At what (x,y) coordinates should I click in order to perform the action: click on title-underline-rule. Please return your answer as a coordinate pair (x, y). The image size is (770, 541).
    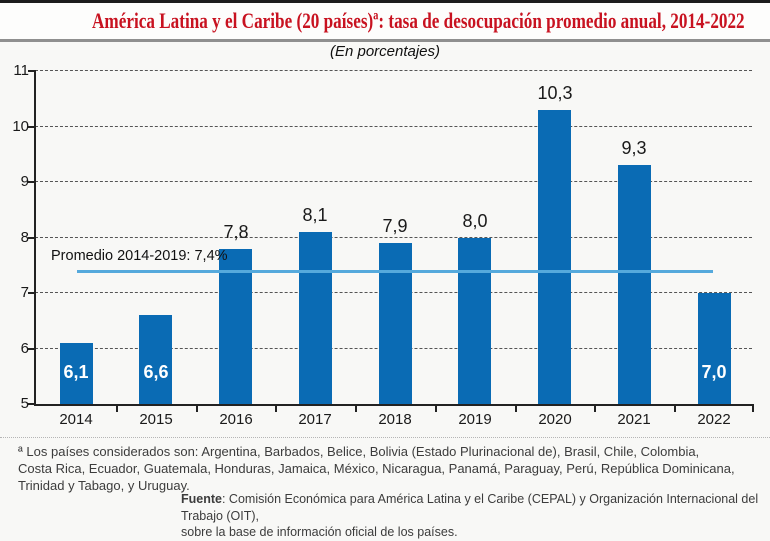
    Looking at the image, I should click on (385, 40).